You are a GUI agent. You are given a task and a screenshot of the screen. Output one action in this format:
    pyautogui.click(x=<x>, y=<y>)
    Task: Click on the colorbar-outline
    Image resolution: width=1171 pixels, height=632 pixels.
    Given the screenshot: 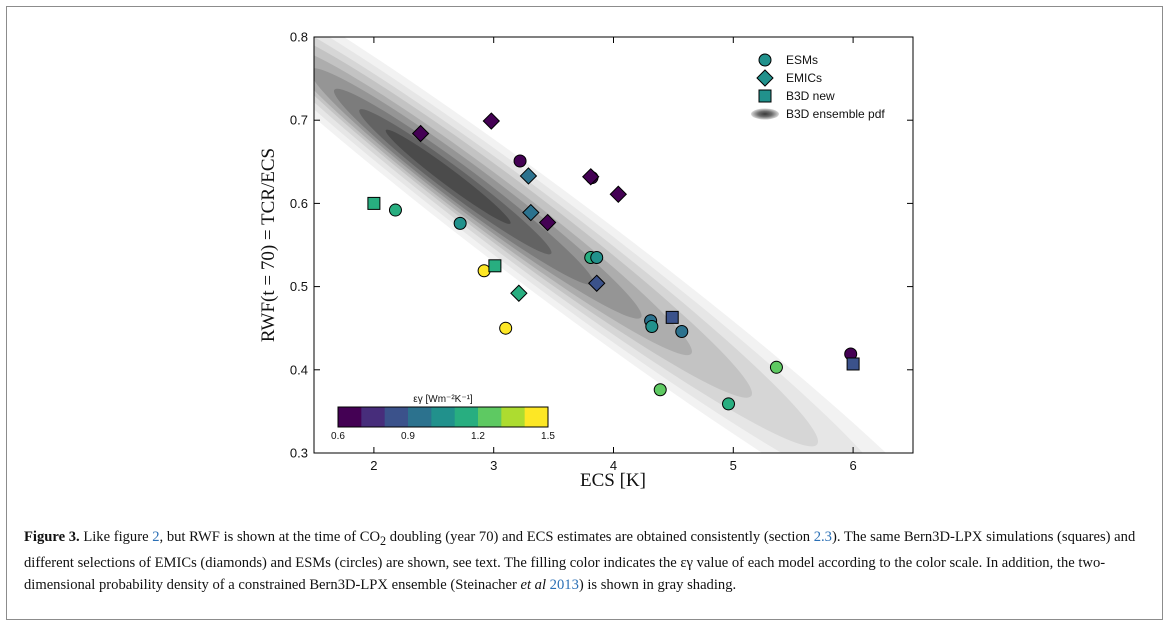 What is the action you would take?
    pyautogui.click(x=443, y=417)
    